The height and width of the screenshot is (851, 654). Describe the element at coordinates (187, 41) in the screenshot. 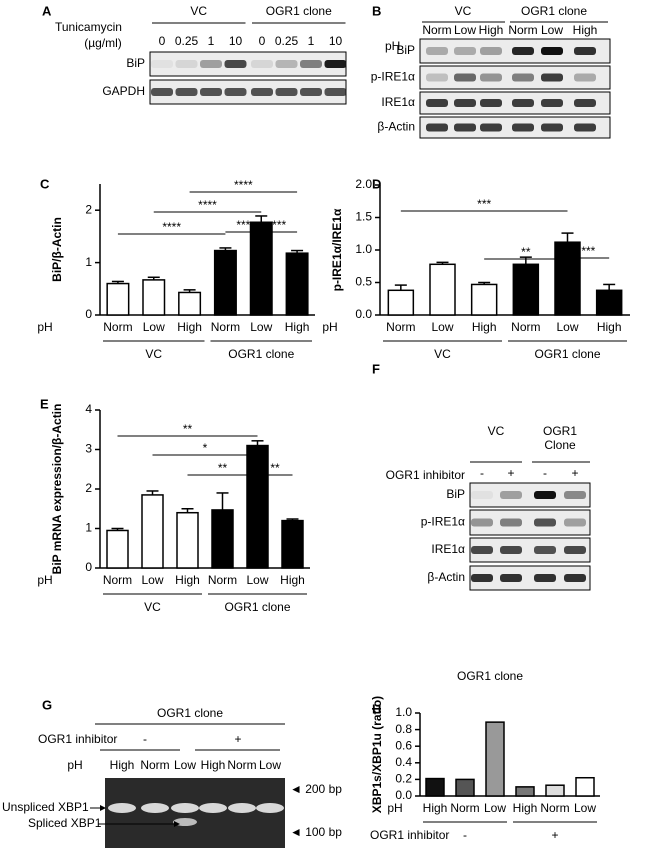

I see `lane-label: 0.25` at that location.